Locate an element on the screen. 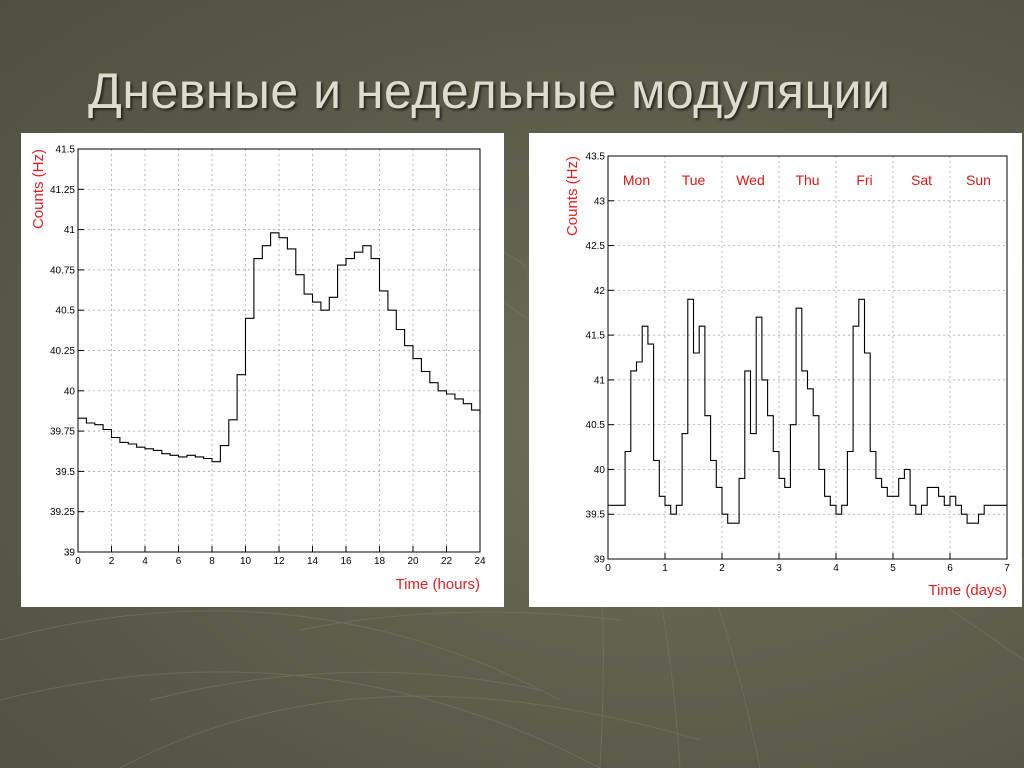 This screenshot has width=1024, height=768. weekly-series-line is located at coordinates (807, 411).